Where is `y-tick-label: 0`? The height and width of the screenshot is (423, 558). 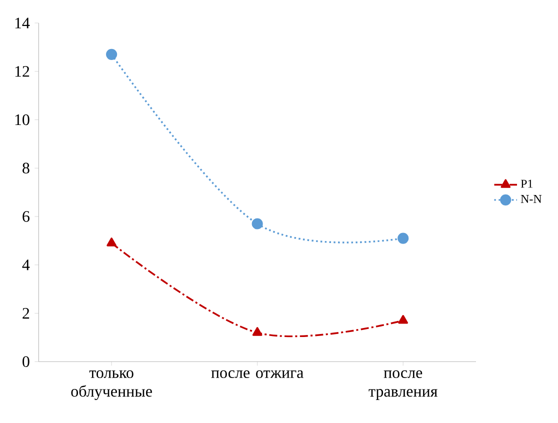
y-tick-label: 0 is located at coordinates (26, 362).